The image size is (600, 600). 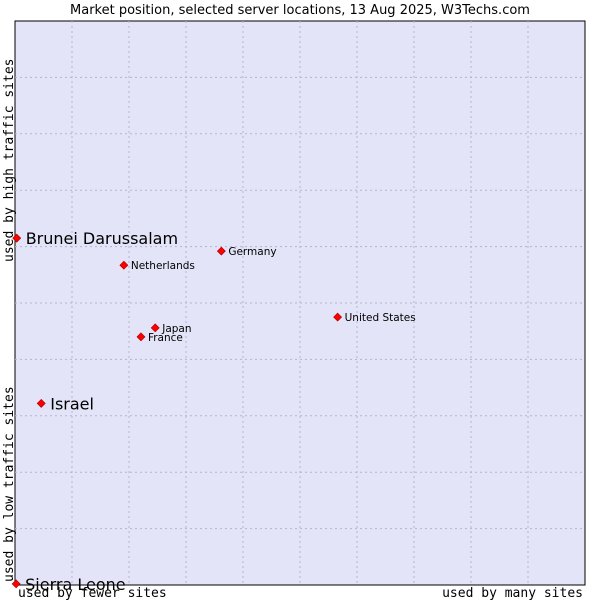 I want to click on x-axis-label-right: used by many sites, so click(x=512, y=593).